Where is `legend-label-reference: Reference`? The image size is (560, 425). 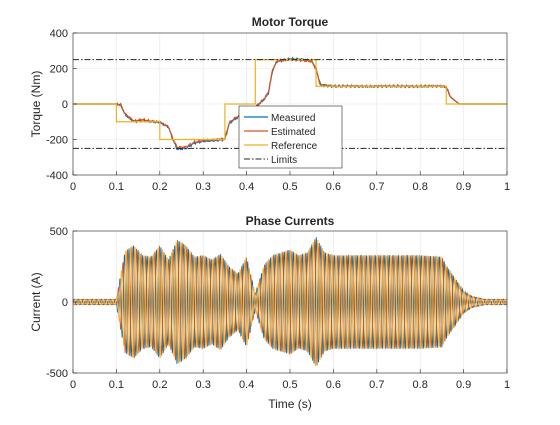 legend-label-reference: Reference is located at coordinates (294, 146).